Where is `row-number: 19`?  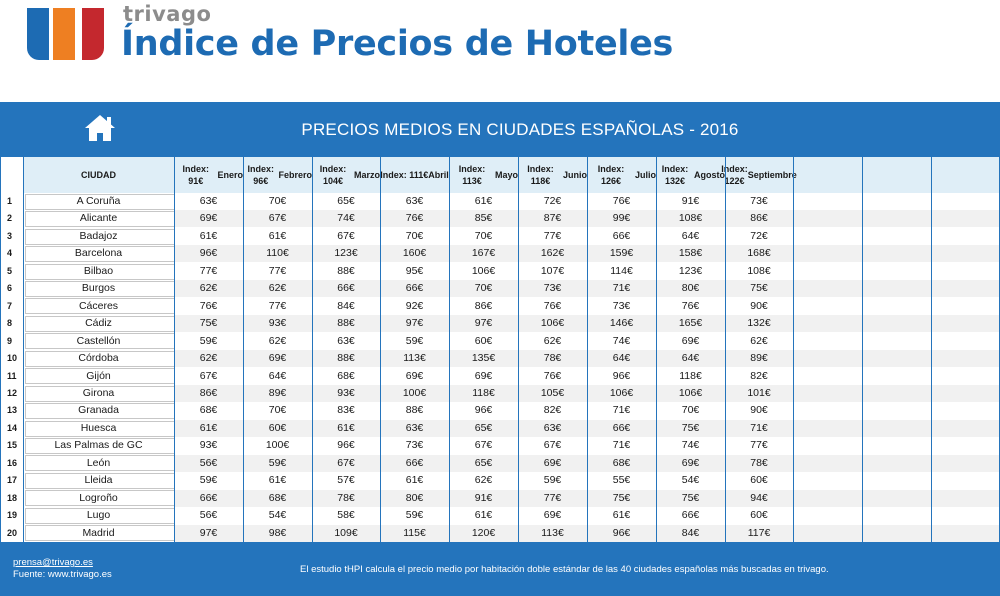
row-number: 19 is located at coordinates (12, 515).